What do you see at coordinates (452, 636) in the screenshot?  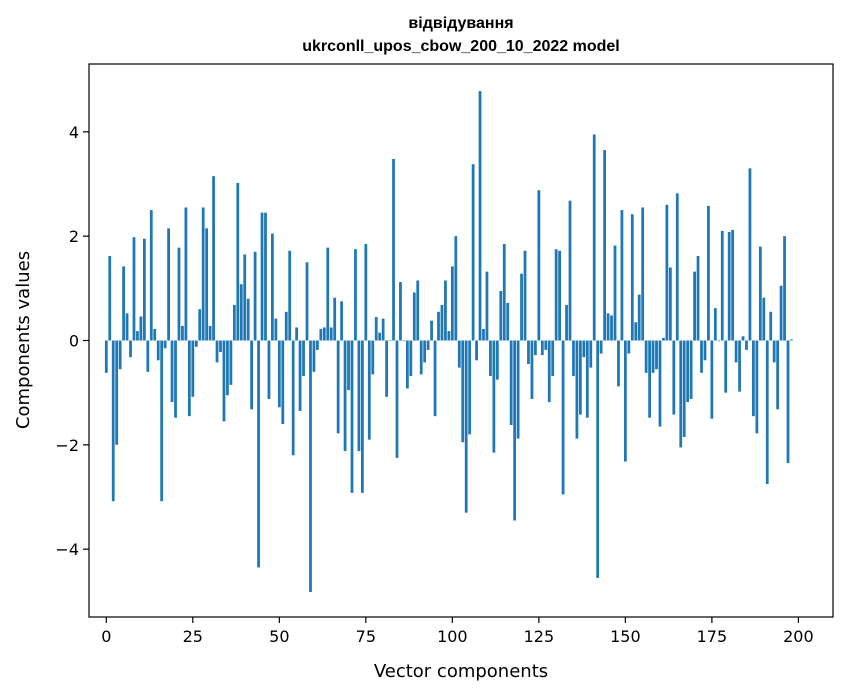 I see `x-tick-label: 100` at bounding box center [452, 636].